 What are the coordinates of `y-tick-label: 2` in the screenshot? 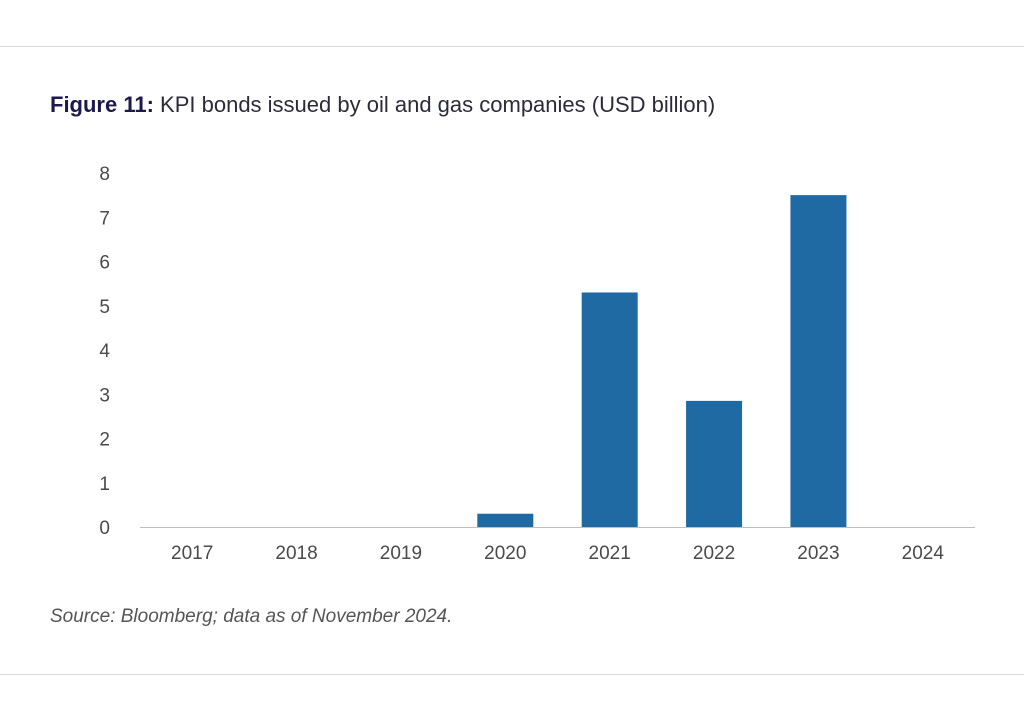 It's located at (104, 440).